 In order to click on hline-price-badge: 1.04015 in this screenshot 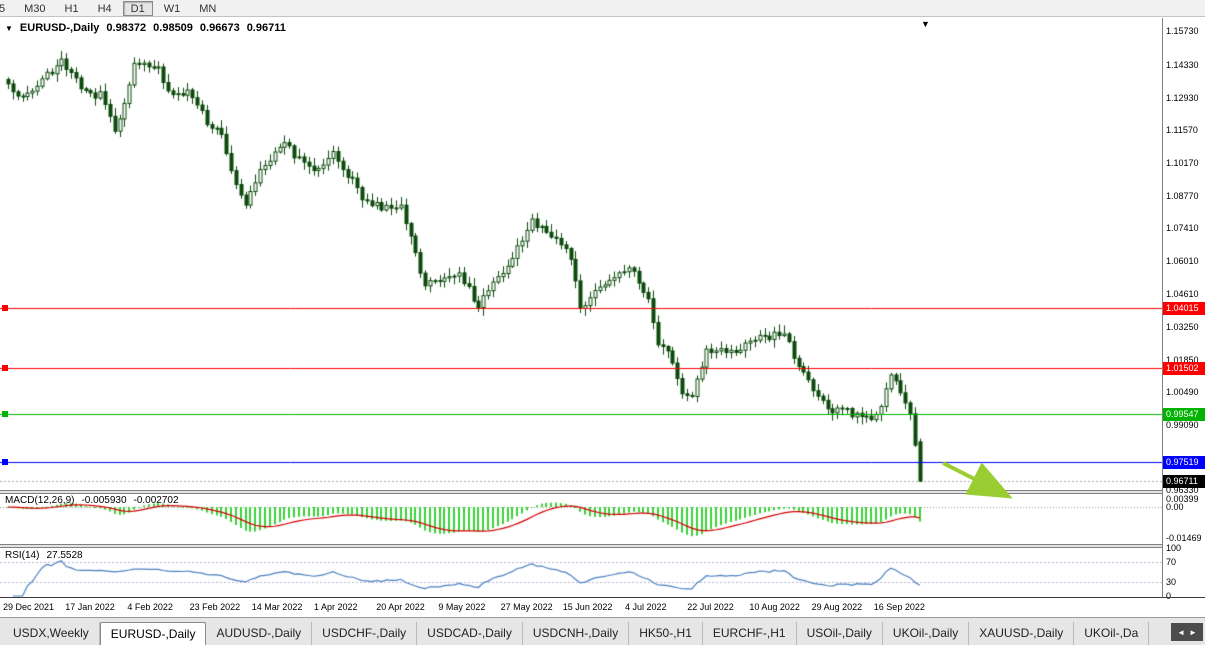, I will do `click(1184, 309)`.